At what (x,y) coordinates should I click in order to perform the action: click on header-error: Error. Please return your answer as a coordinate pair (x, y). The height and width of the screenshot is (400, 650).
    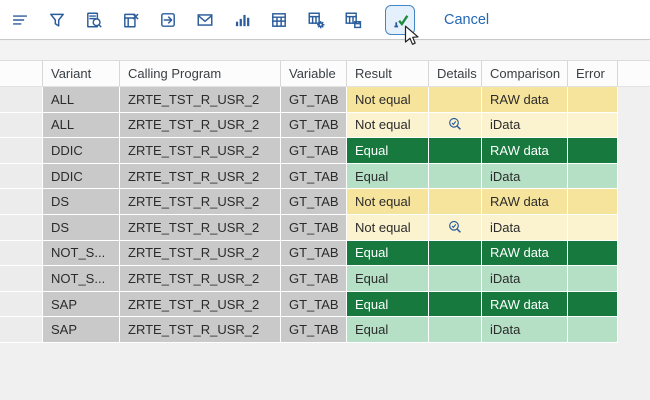
    Looking at the image, I should click on (593, 74).